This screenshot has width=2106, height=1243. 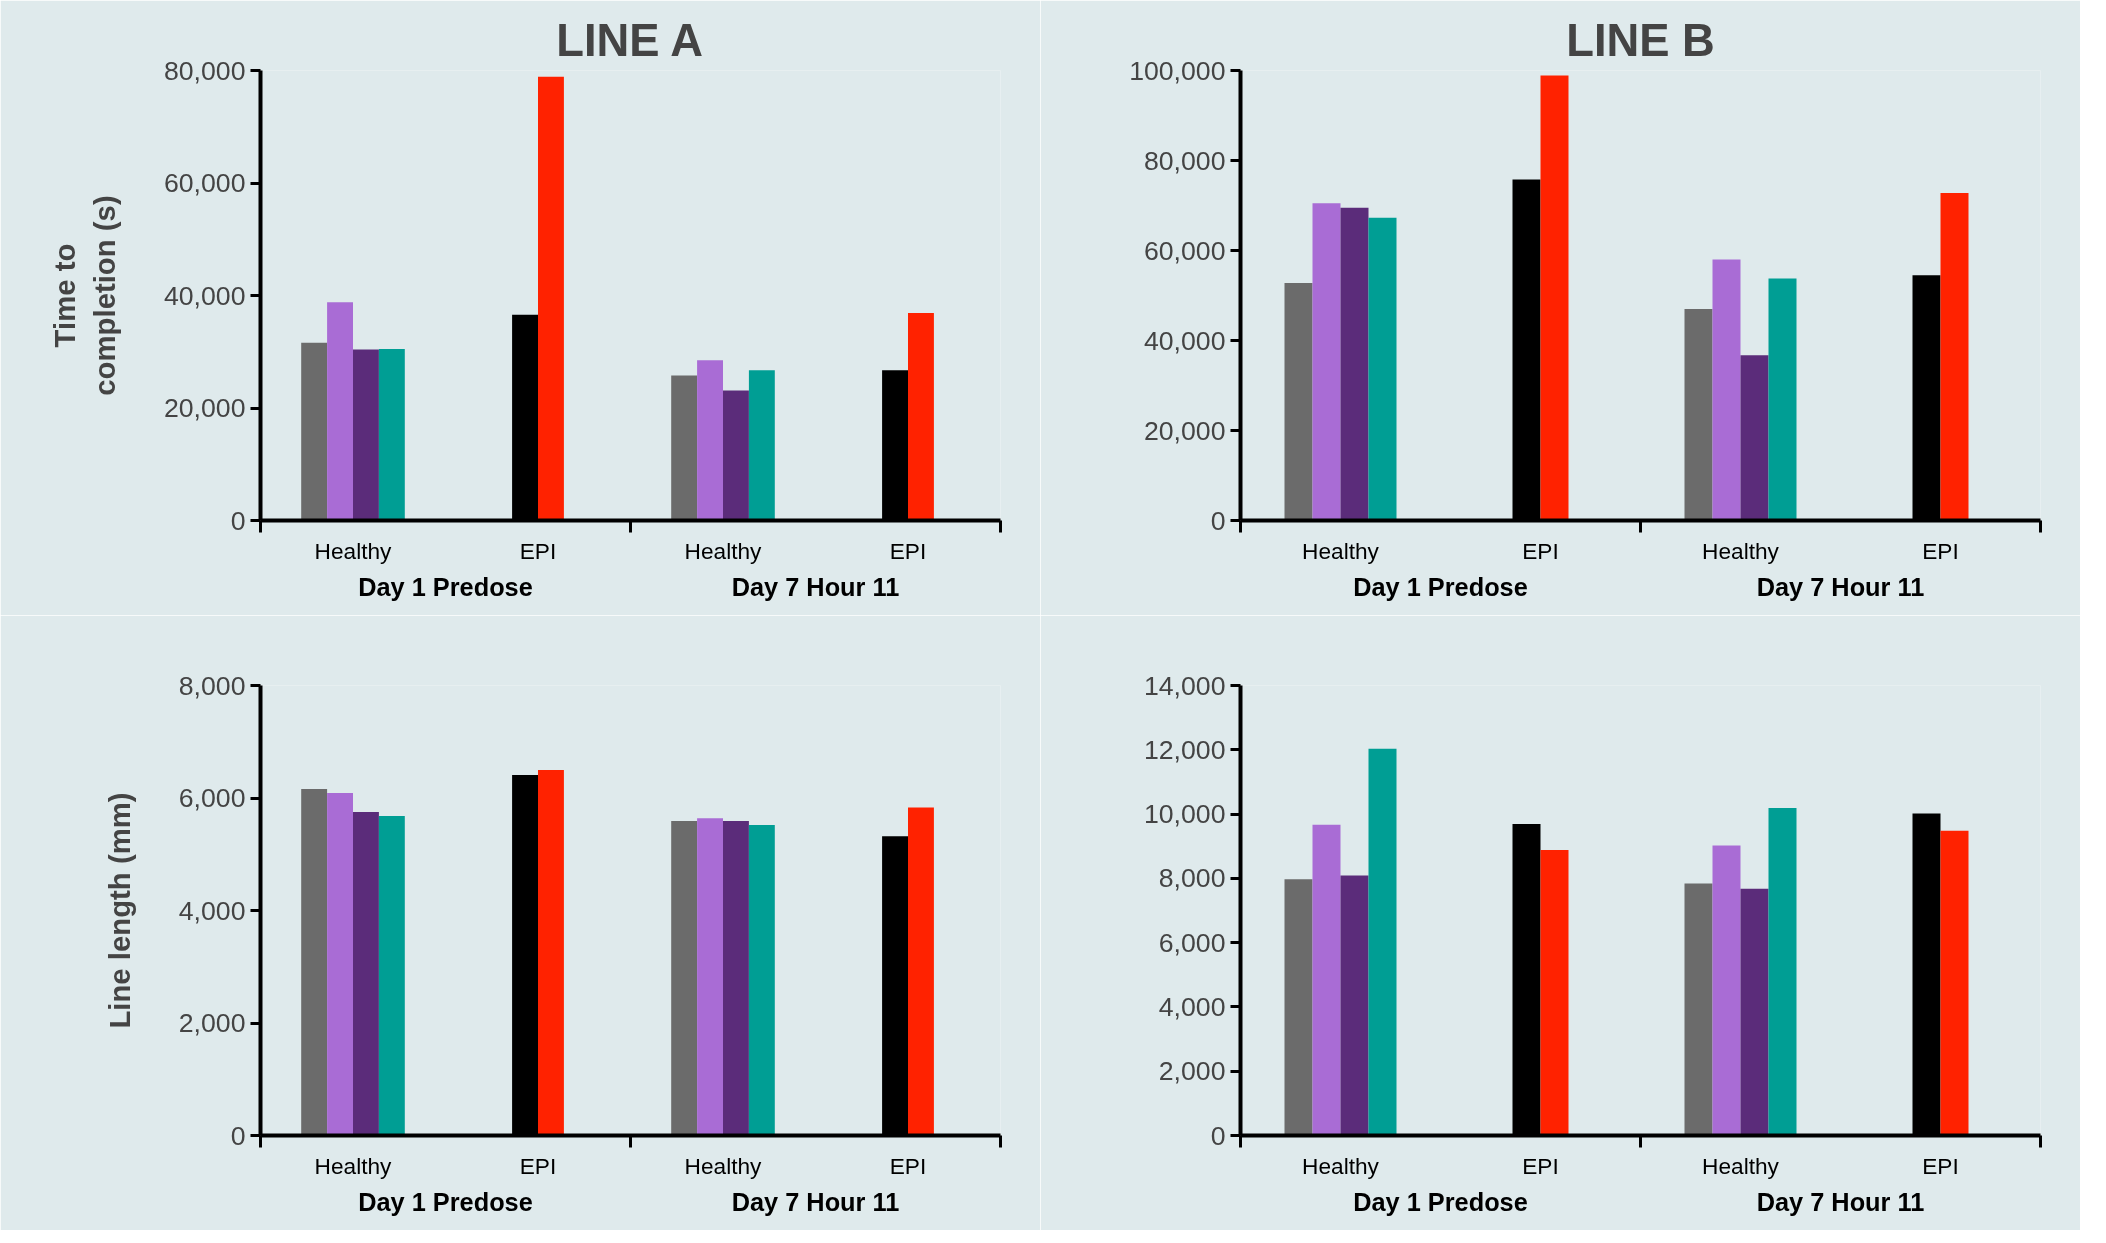 I want to click on y-tick-label: 100,000, so click(x=1177, y=70).